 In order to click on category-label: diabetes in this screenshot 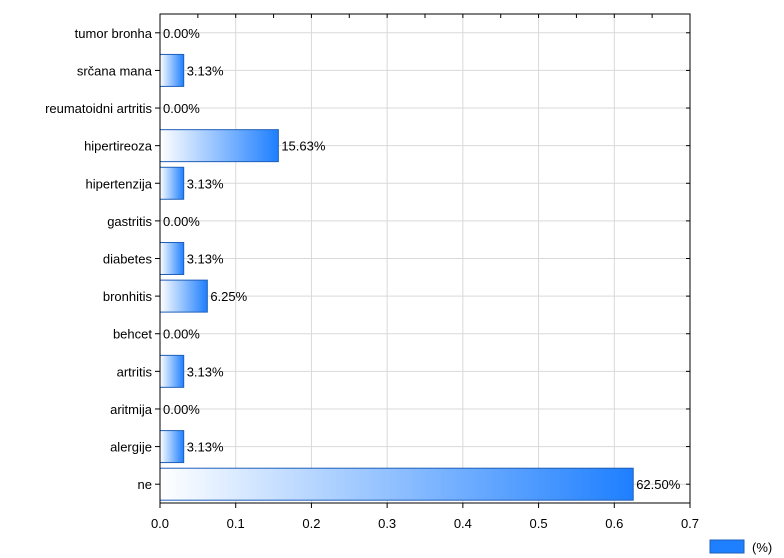, I will do `click(128, 259)`.